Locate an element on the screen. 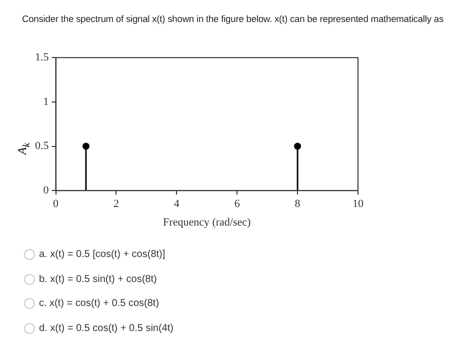 This screenshot has width=474, height=345. text: c. x(t) = cos(t) + 0.5 cos(8t) is located at coordinates (99, 303).